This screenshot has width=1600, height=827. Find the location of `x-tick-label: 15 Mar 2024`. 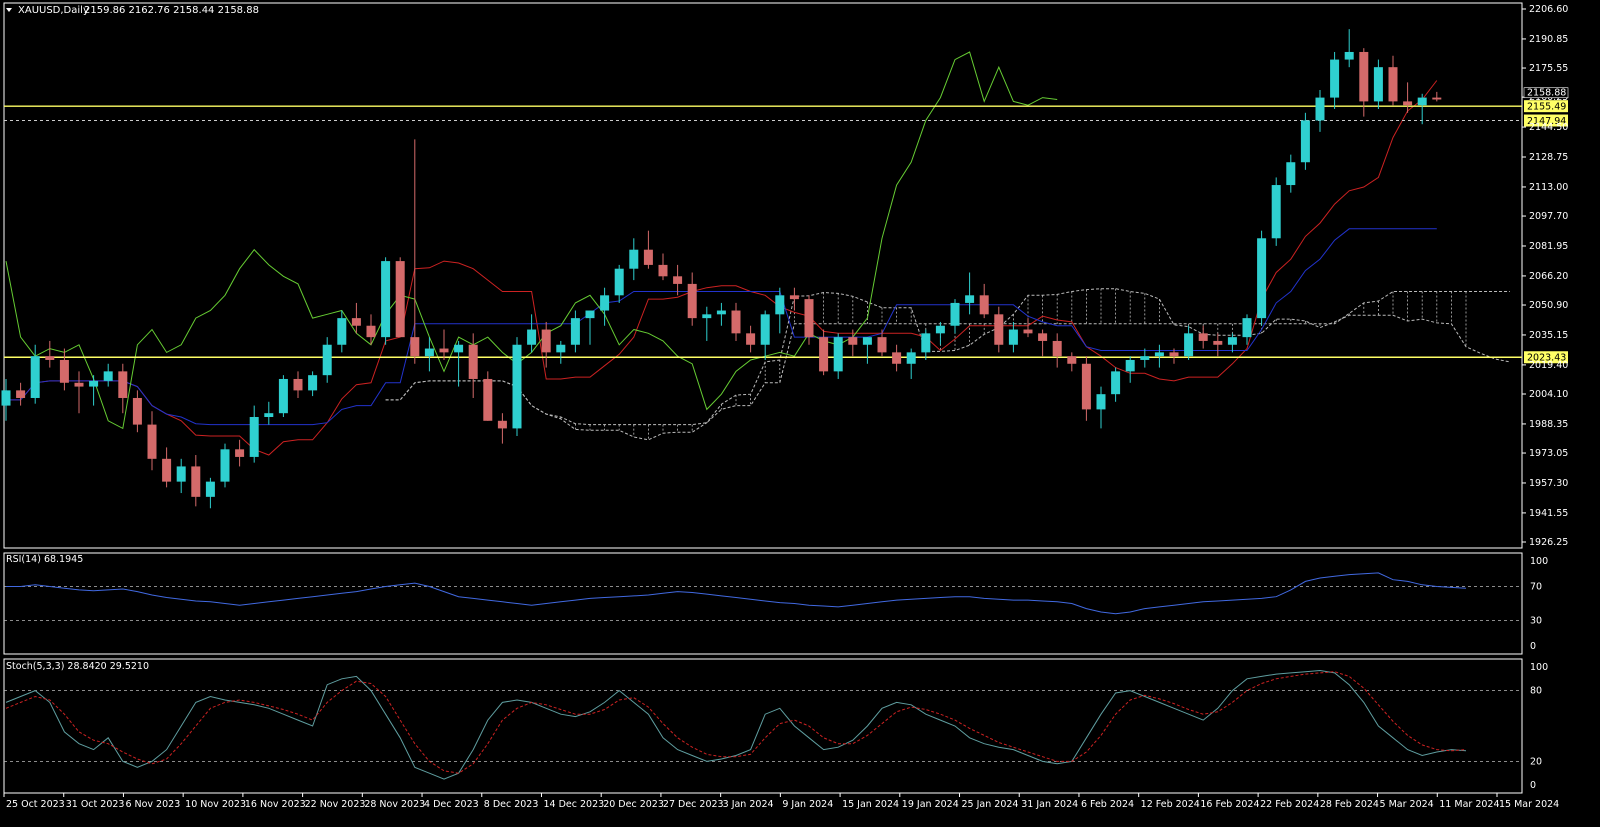

x-tick-label: 15 Mar 2024 is located at coordinates (1529, 804).